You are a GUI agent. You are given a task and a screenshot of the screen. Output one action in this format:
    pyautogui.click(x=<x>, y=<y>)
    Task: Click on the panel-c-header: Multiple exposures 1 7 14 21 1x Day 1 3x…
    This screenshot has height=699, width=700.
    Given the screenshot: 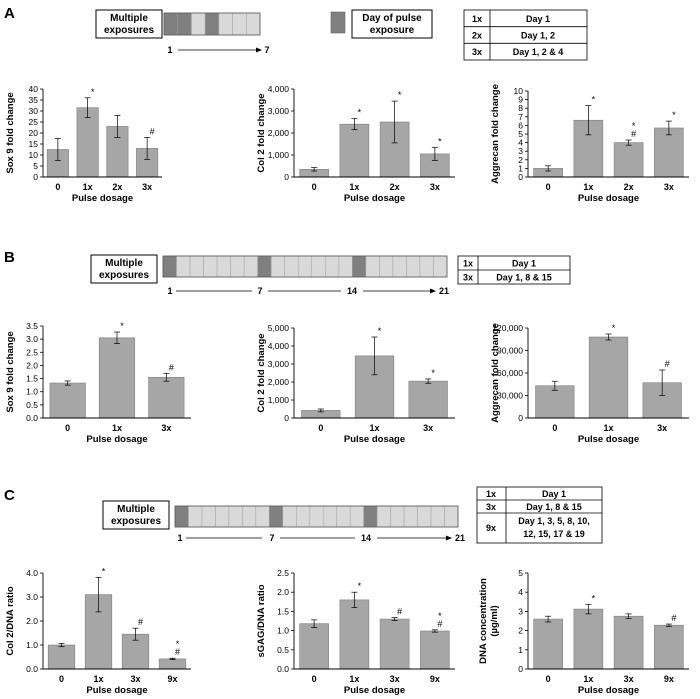 What is the action you would take?
    pyautogui.click(x=352, y=515)
    